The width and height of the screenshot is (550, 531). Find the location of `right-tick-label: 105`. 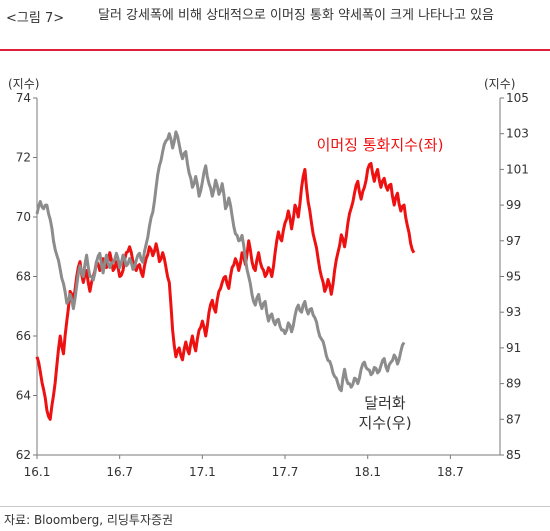

right-tick-label: 105 is located at coordinates (517, 98).